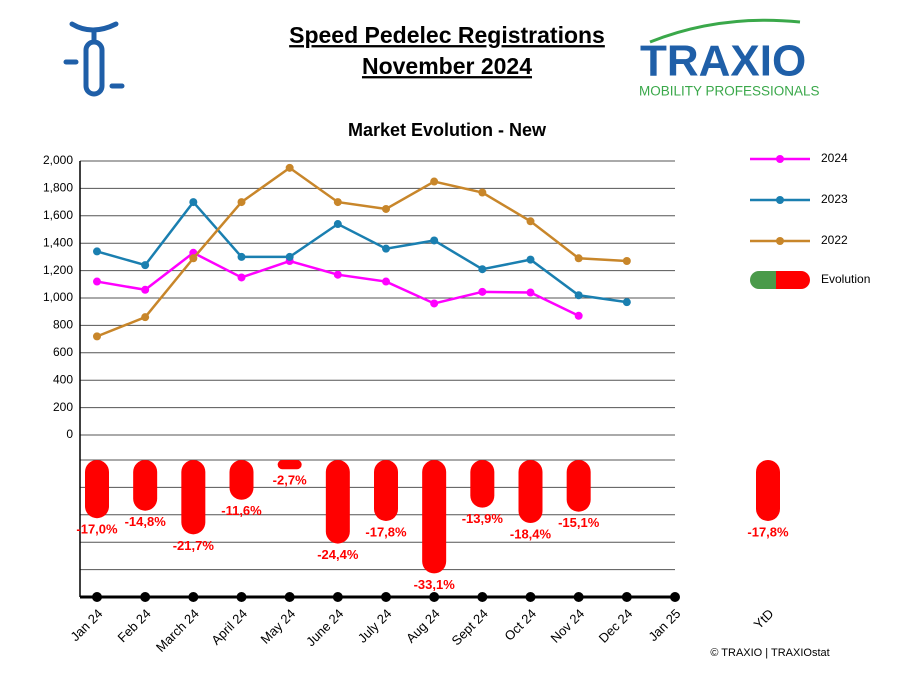 This screenshot has width=900, height=675. Describe the element at coordinates (86, 625) in the screenshot. I see `x-tick-label: Jan 24` at that location.